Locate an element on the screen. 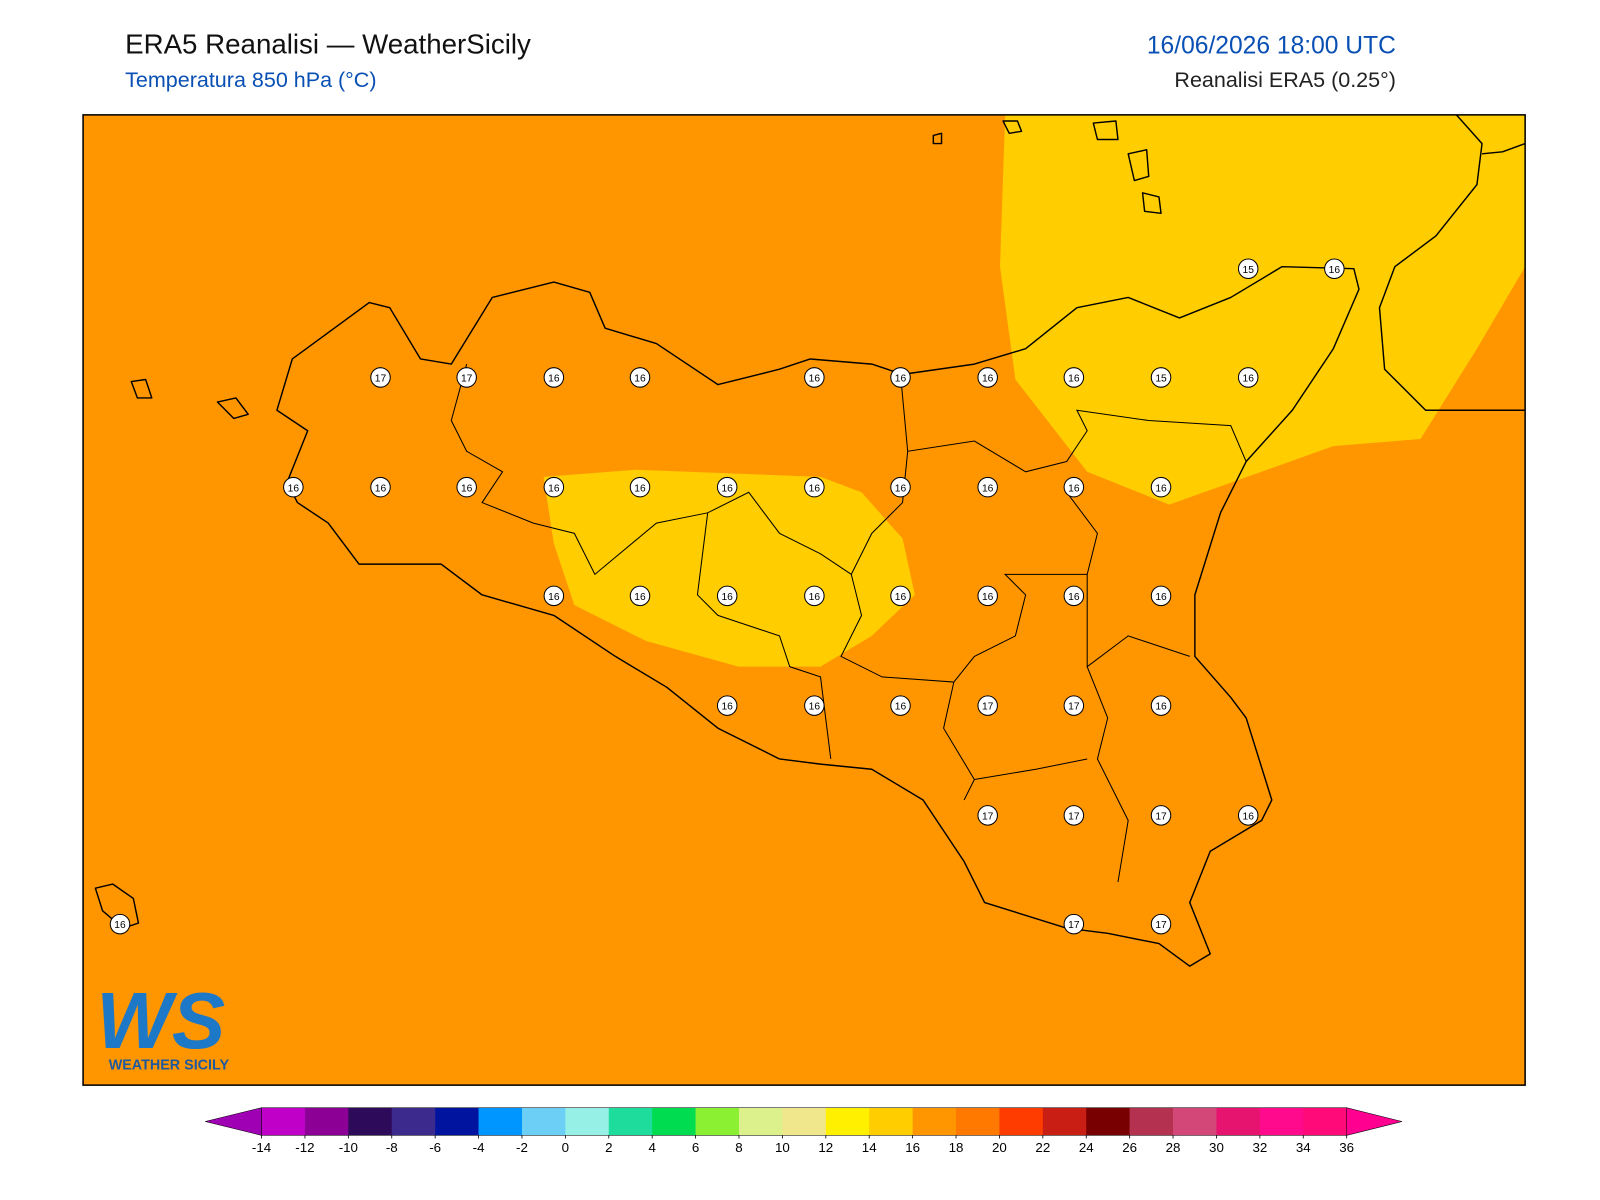 The image size is (1600, 1200). colorbar-tick-label: 24 is located at coordinates (1086, 1147).